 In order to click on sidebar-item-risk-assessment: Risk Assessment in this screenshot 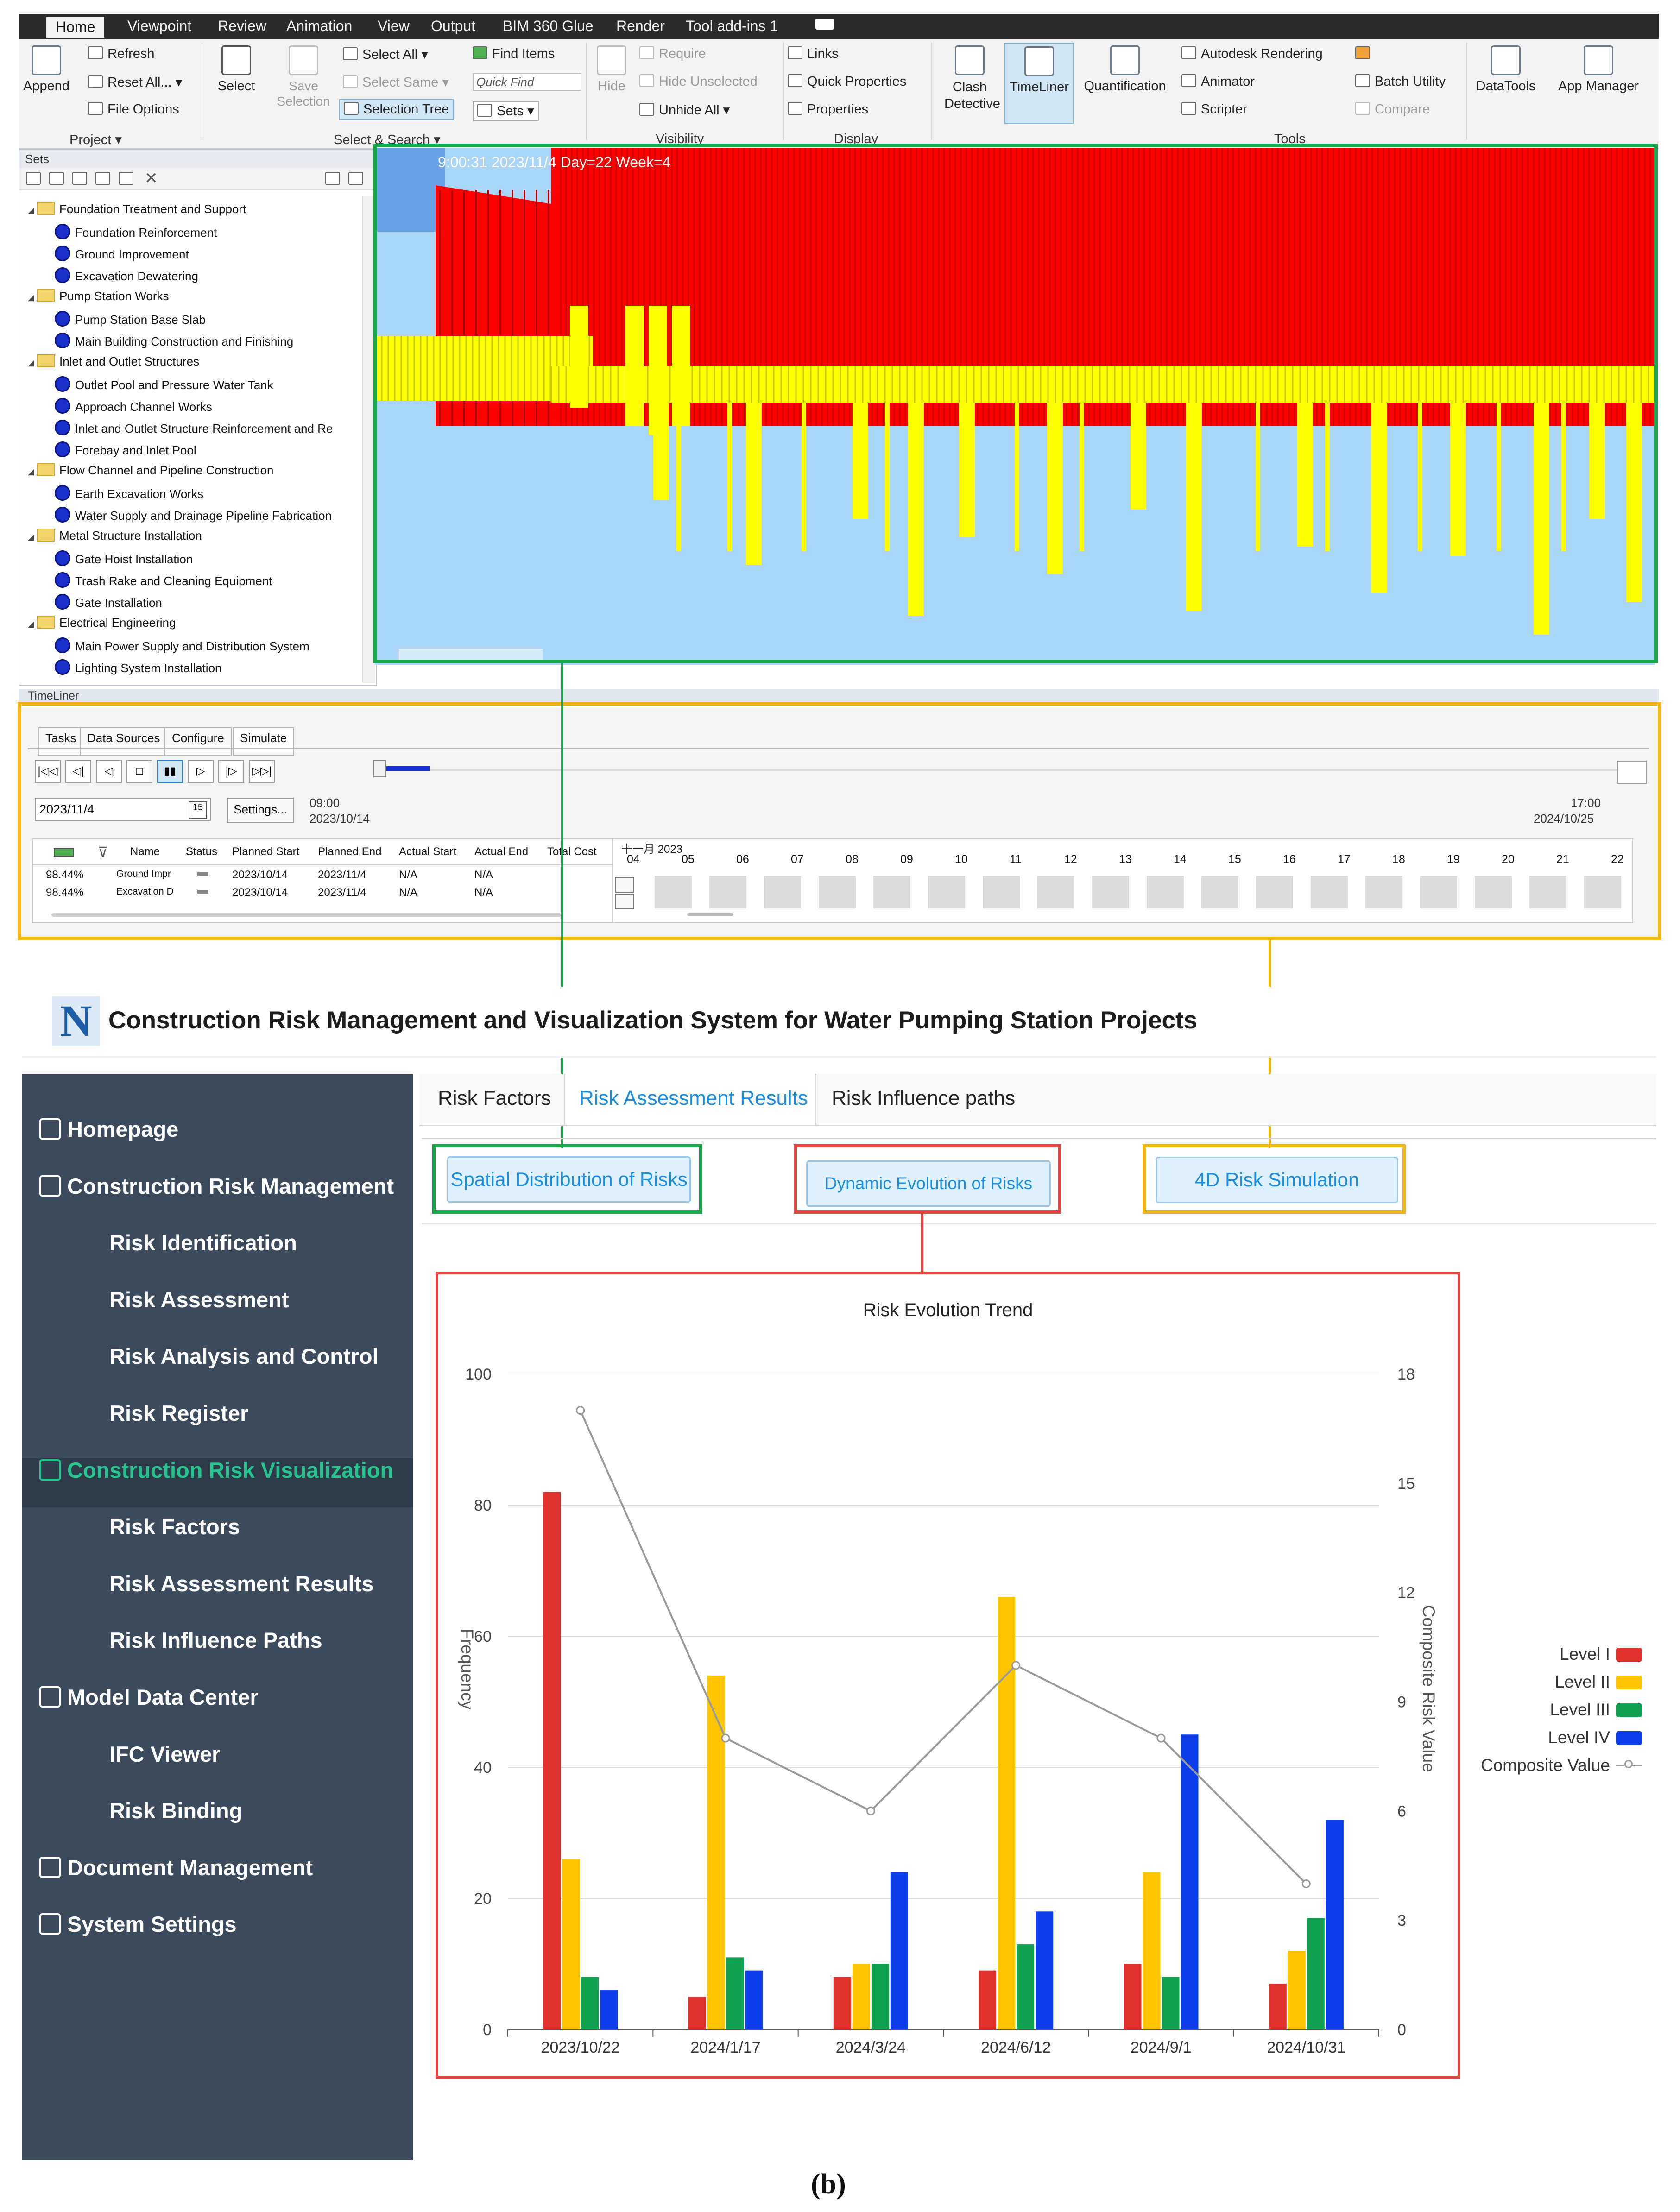, I will do `click(199, 1299)`.